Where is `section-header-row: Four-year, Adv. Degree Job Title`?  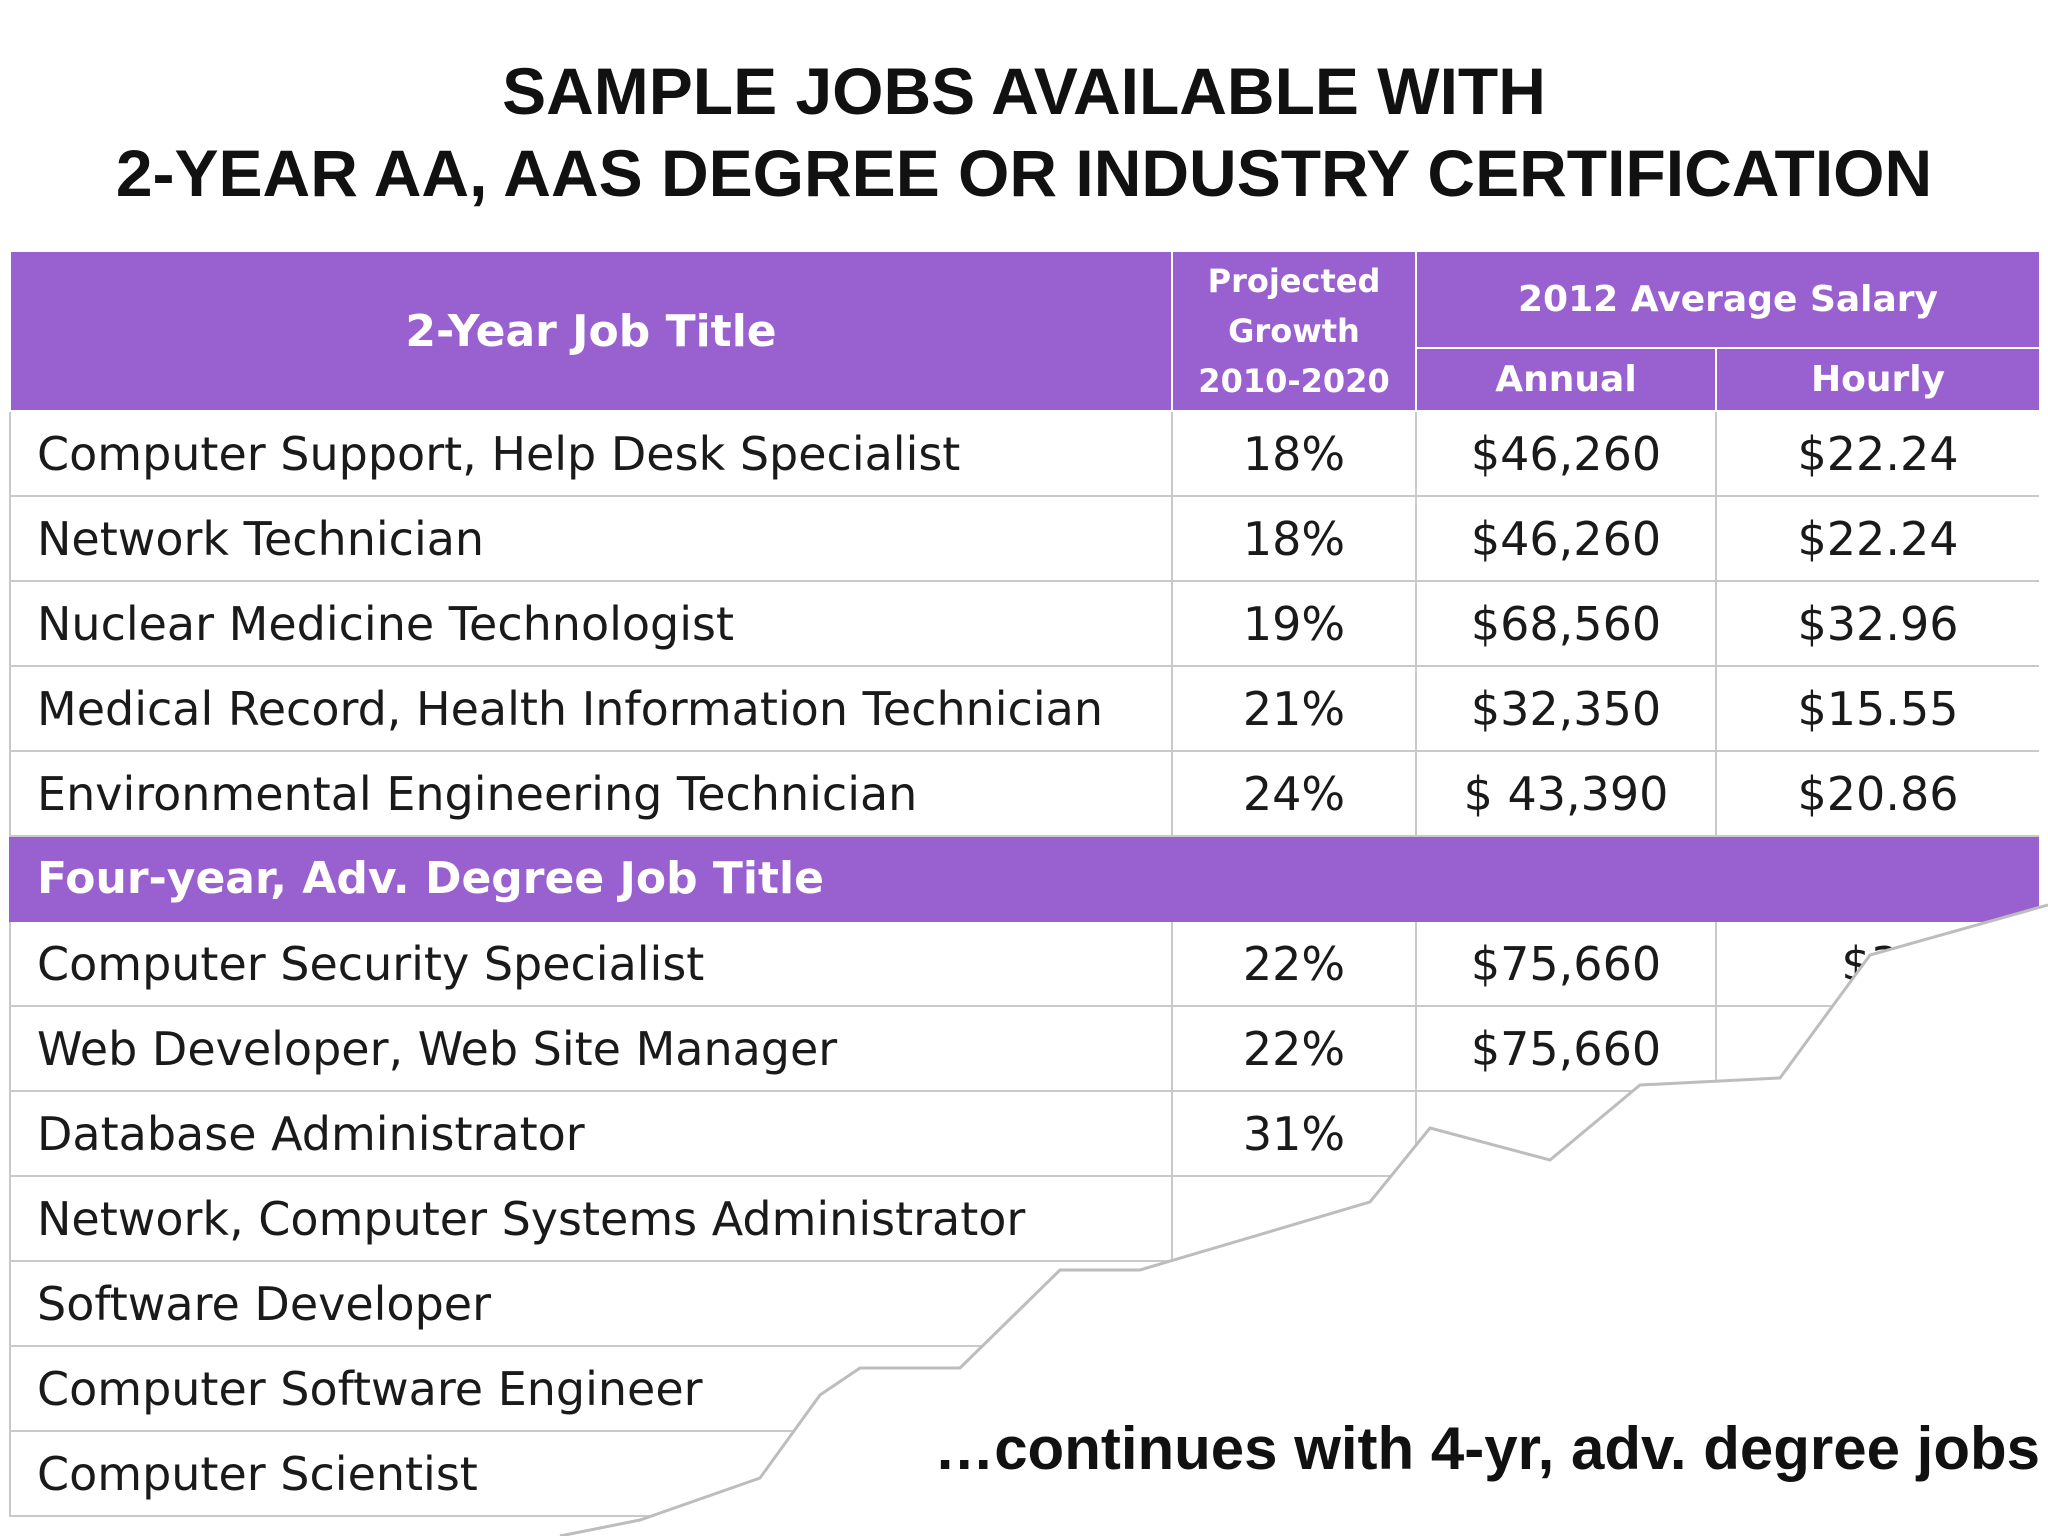
section-header-row: Four-year, Adv. Degree Job Title is located at coordinates (1024, 878).